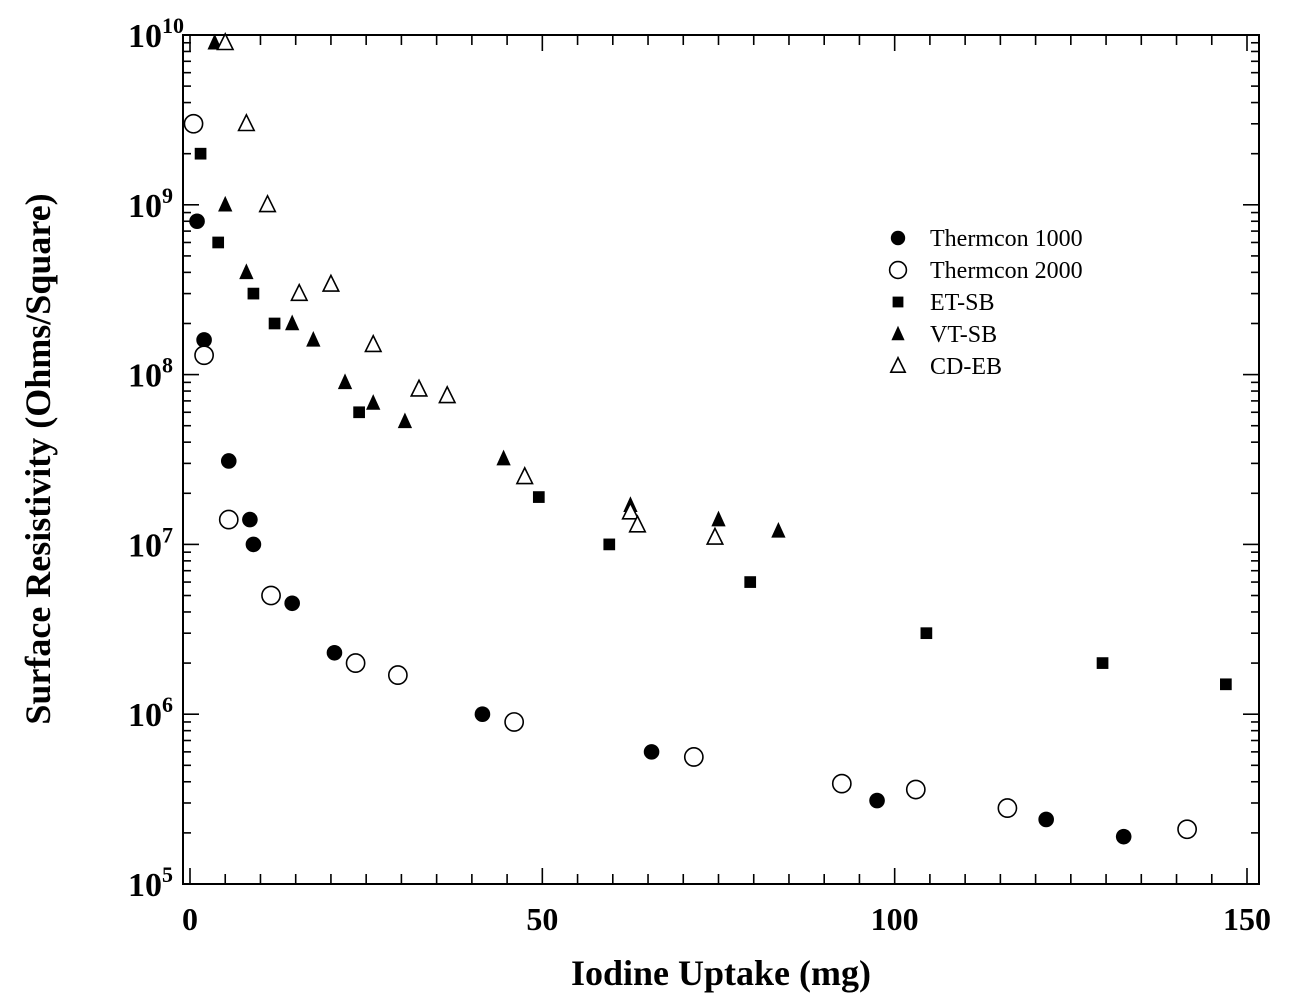  I want to click on y-tick-label-exponent: 9, so click(167, 195).